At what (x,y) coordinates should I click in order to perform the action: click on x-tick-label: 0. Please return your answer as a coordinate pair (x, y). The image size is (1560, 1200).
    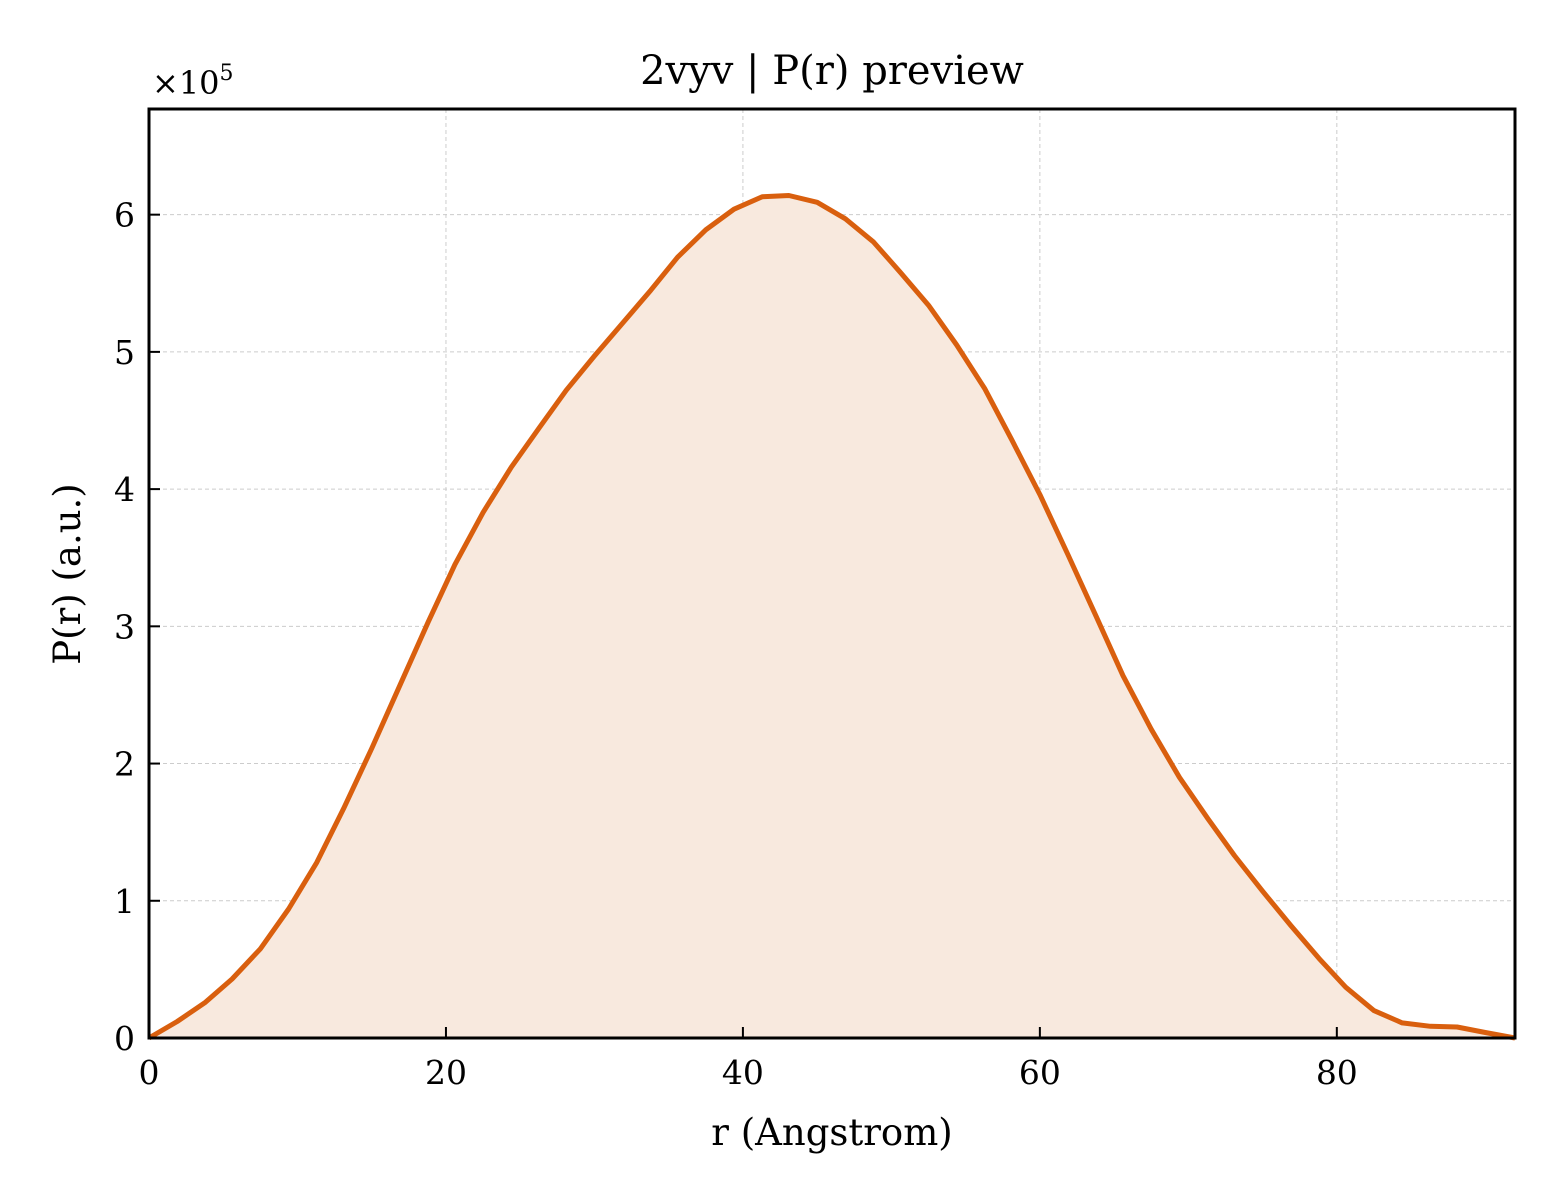
    Looking at the image, I should click on (149, 1072).